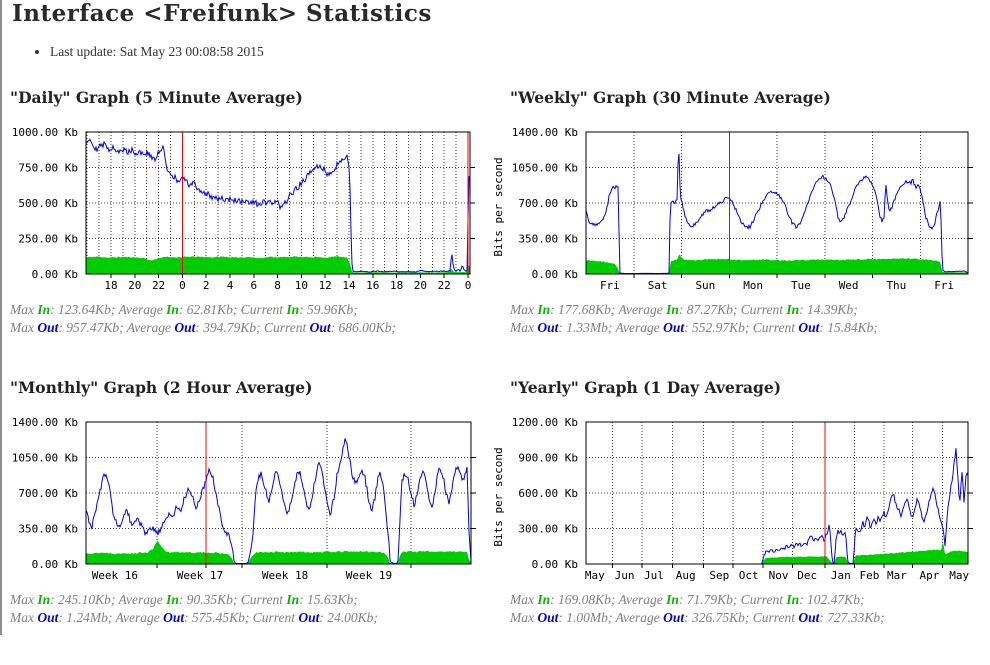 This screenshot has width=990, height=665. What do you see at coordinates (686, 575) in the screenshot?
I see `yearly-xtick-label: Aug` at bounding box center [686, 575].